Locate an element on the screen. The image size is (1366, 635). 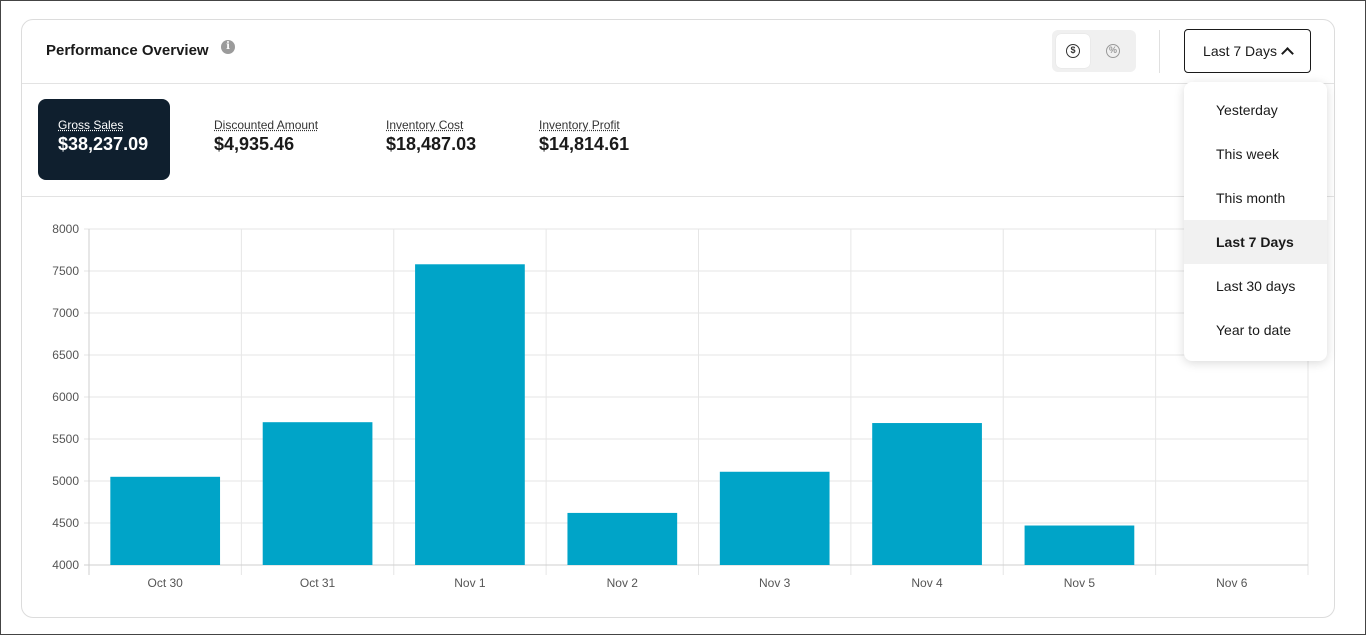
y-tick-label: 4000 is located at coordinates (65, 565).